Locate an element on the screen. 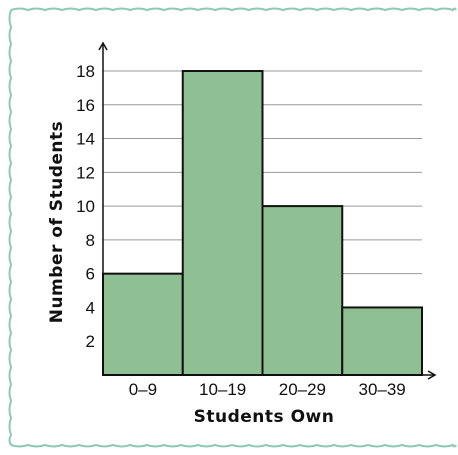 The width and height of the screenshot is (458, 455). y-axis-title: Number of Students is located at coordinates (57, 222).